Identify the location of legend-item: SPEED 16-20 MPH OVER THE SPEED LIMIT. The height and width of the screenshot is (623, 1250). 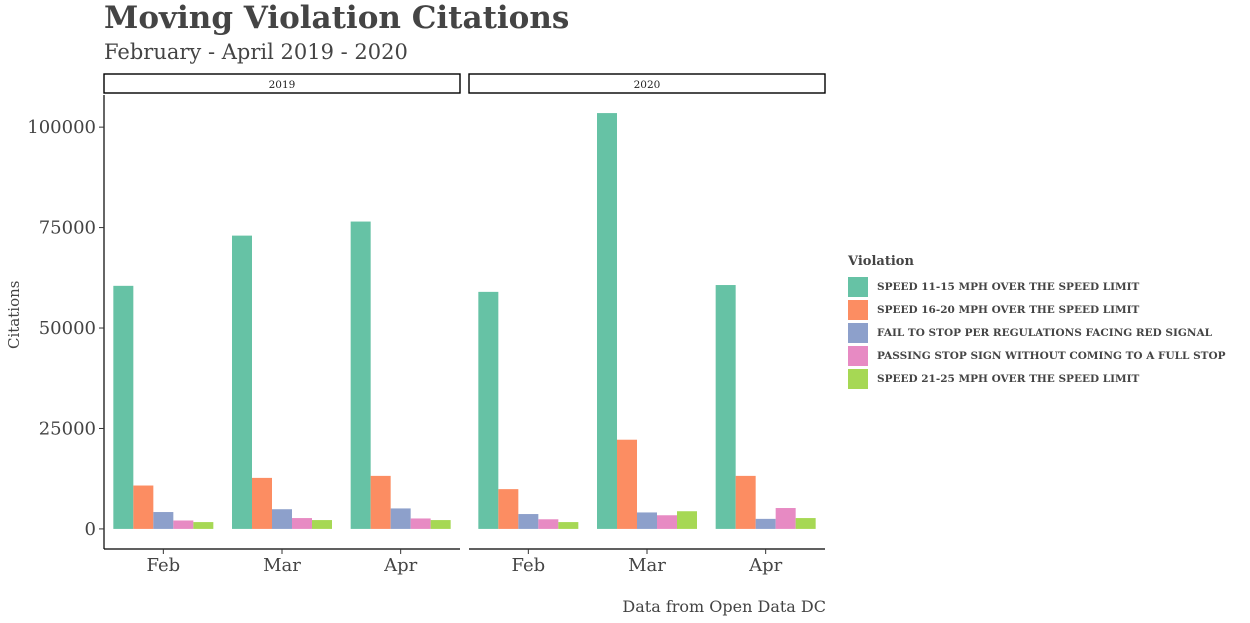
(1037, 309).